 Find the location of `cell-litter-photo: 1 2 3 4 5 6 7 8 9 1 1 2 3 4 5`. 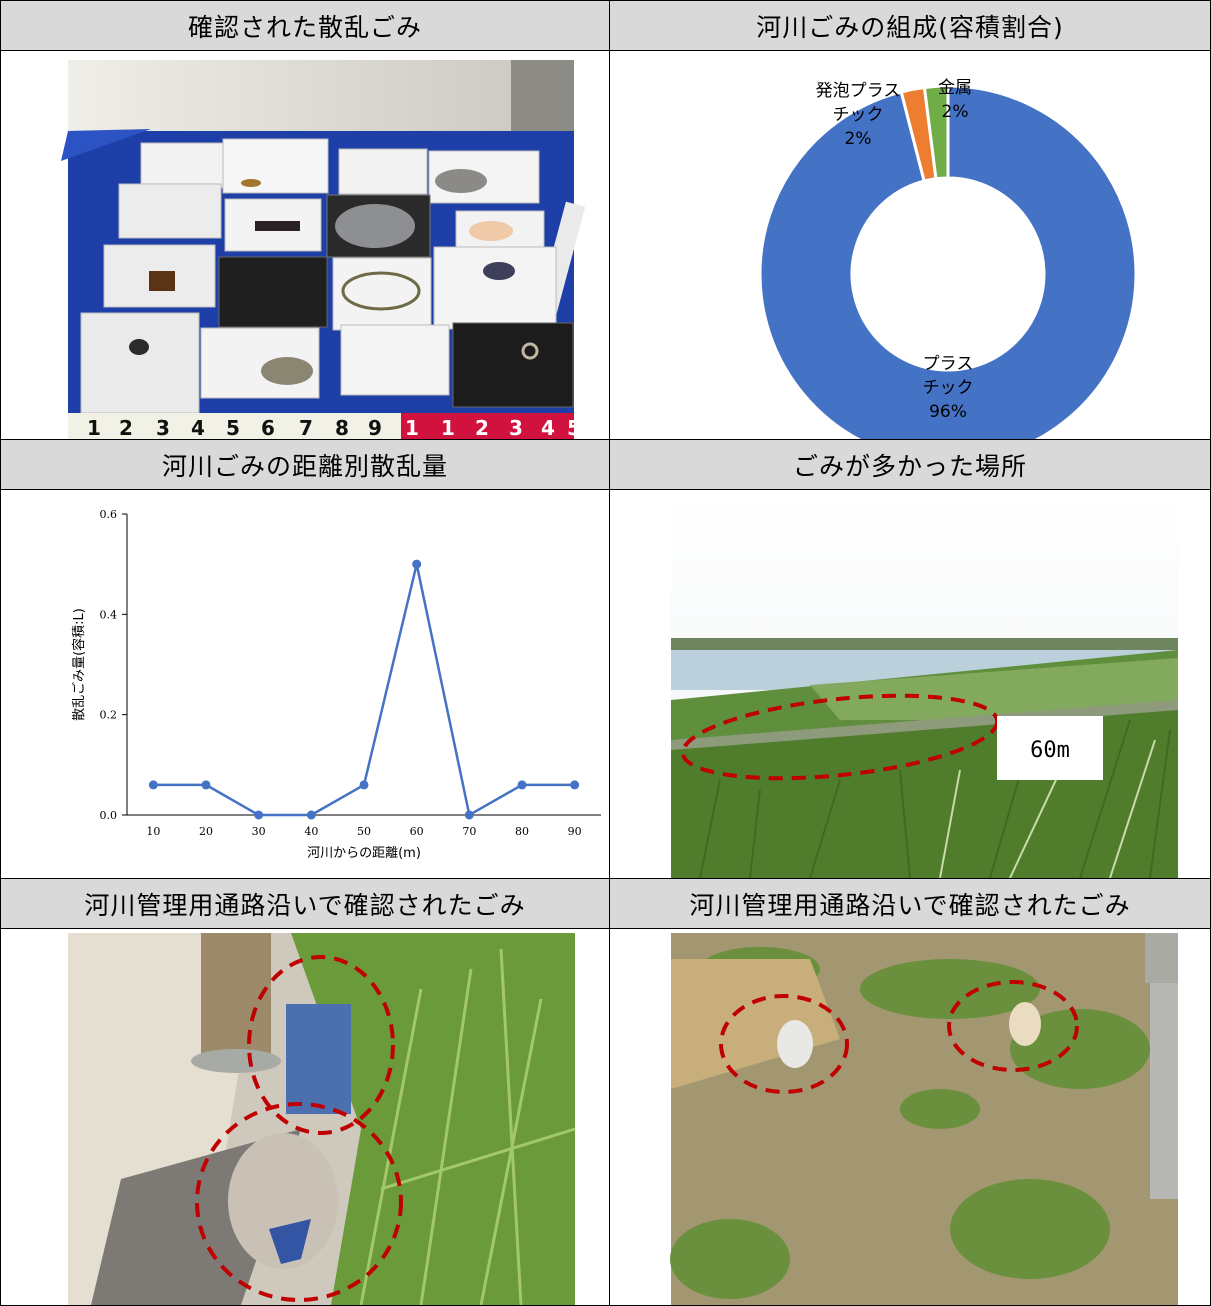

cell-litter-photo: 1 2 3 4 5 6 7 8 9 1 1 2 3 4 5 is located at coordinates (305, 245).